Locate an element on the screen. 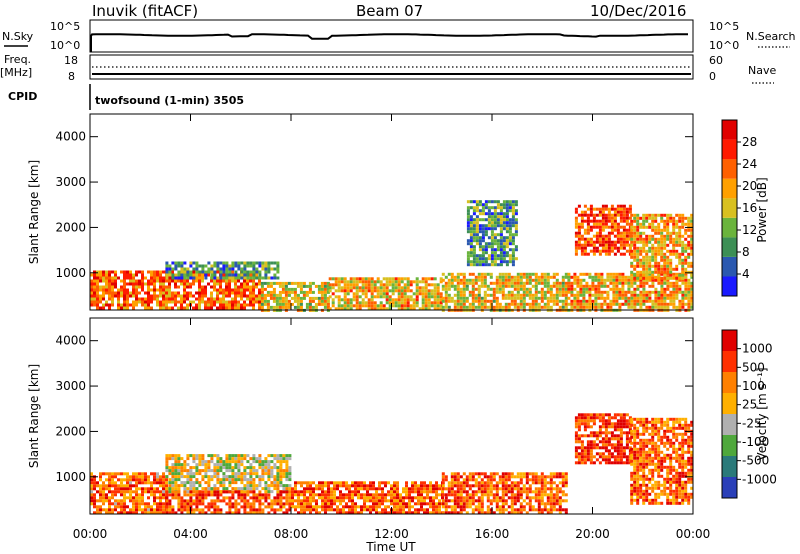 This screenshot has width=800, height=554. chart-1-region-2-cell is located at coordinates (218, 507).